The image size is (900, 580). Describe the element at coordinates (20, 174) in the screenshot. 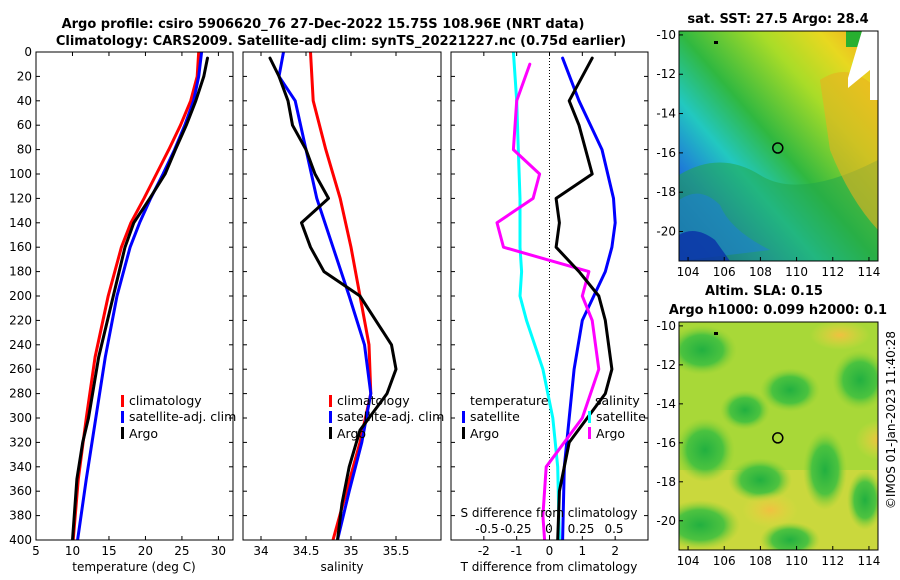

I see `depth-tick-label: 100` at that location.